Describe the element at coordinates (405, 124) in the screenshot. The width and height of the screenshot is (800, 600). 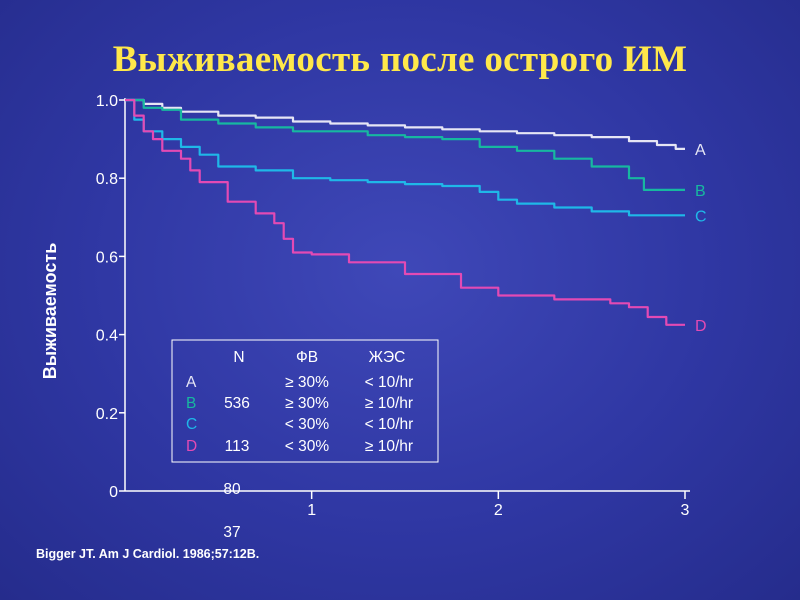
I see `series-line-a` at that location.